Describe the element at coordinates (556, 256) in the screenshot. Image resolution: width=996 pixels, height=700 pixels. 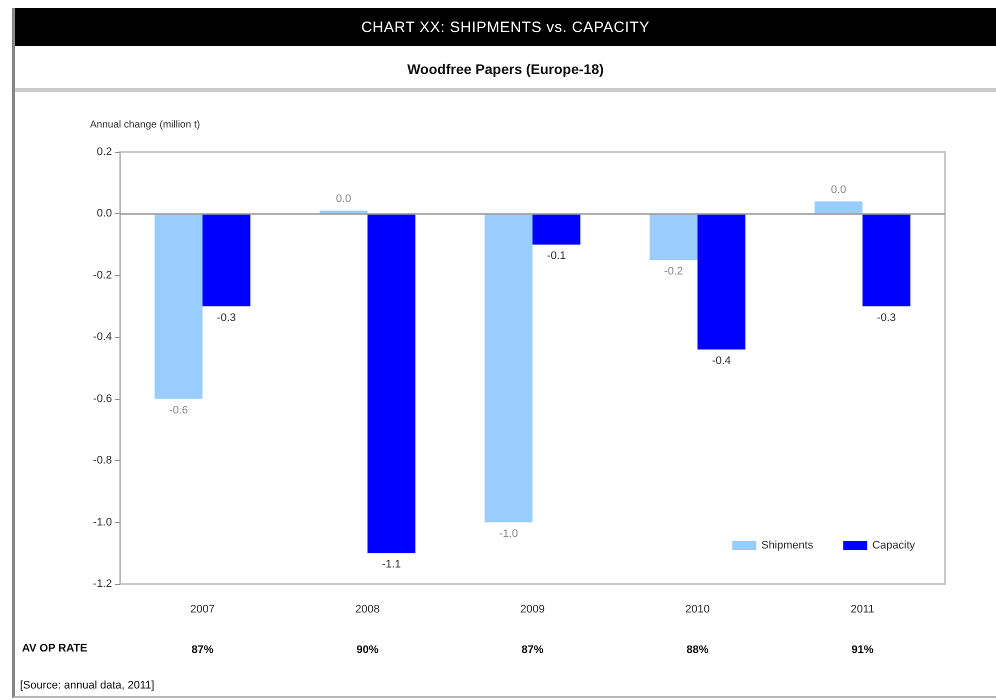
I see `data-label: -0.1` at that location.